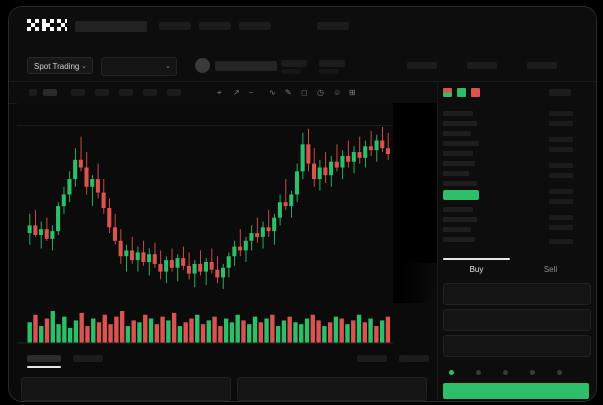 This screenshot has height=405, width=603. What do you see at coordinates (44, 367) in the screenshot?
I see `bottom-tab-0-underline` at bounding box center [44, 367].